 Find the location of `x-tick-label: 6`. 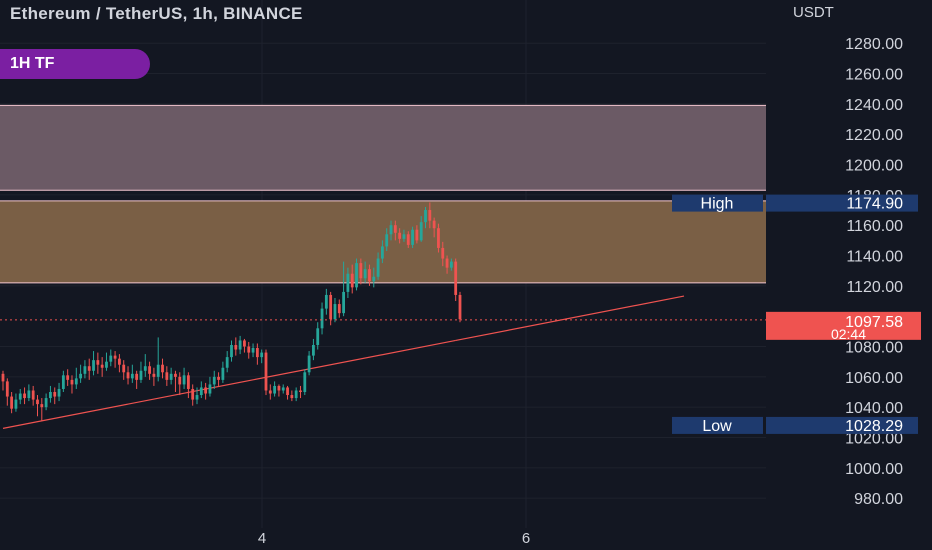

x-tick-label: 6 is located at coordinates (526, 538).